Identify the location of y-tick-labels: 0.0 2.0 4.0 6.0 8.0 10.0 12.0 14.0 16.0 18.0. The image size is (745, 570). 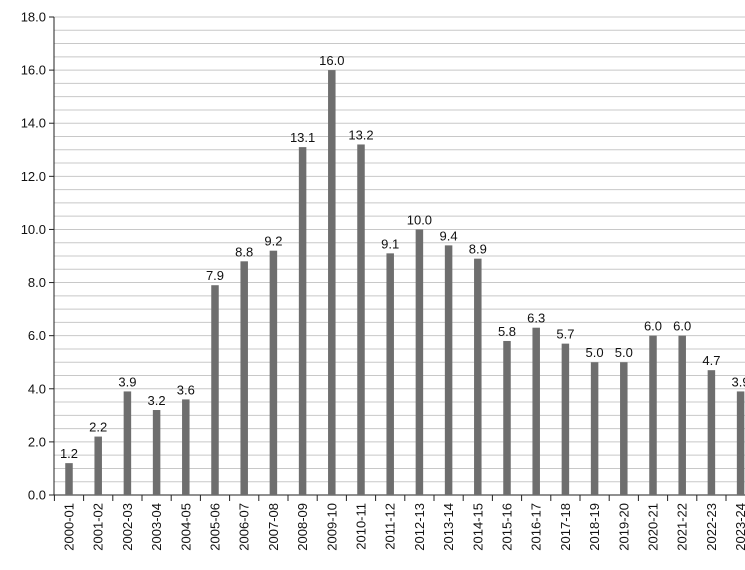
(33, 256).